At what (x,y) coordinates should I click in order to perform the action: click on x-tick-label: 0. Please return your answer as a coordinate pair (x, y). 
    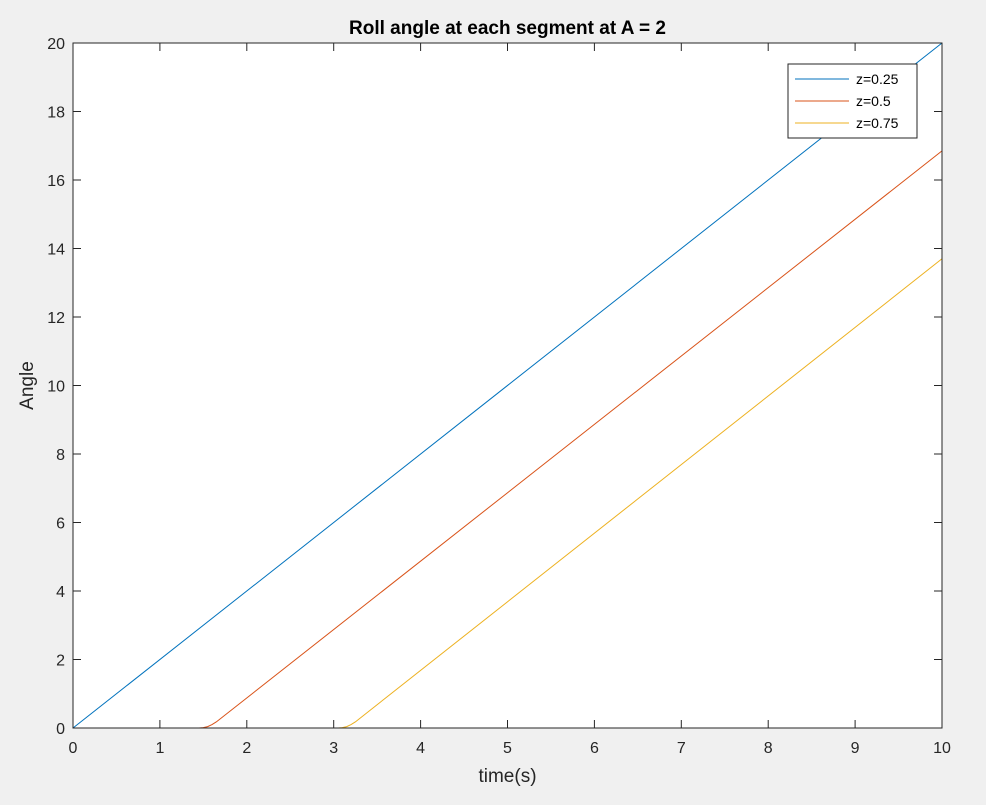
    Looking at the image, I should click on (73, 748).